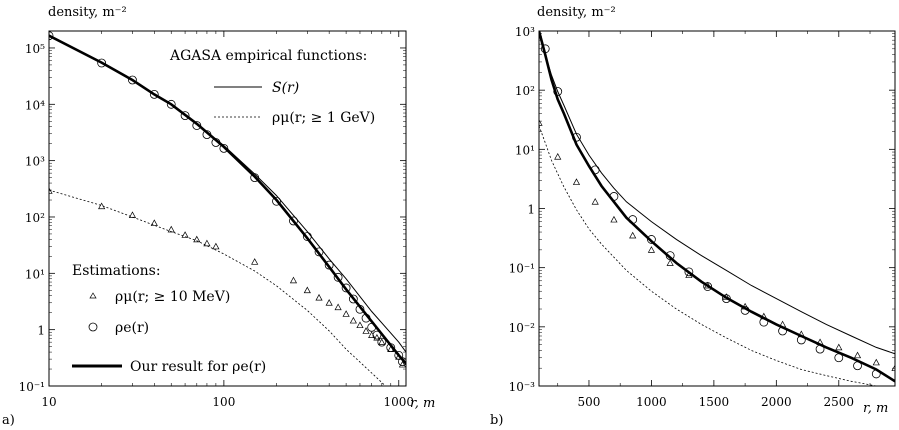 The height and width of the screenshot is (430, 899). I want to click on y-tick-label-b: 10¹, so click(525, 150).